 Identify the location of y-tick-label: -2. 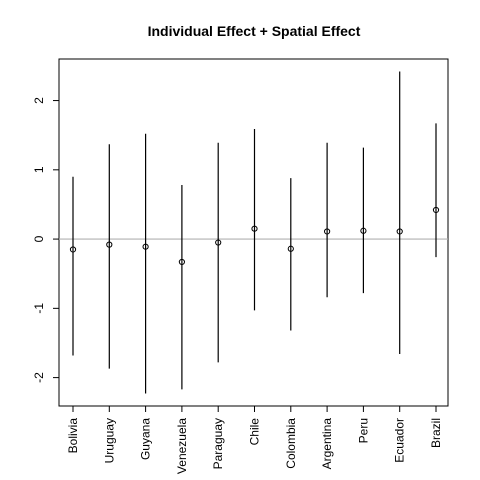
(39, 377).